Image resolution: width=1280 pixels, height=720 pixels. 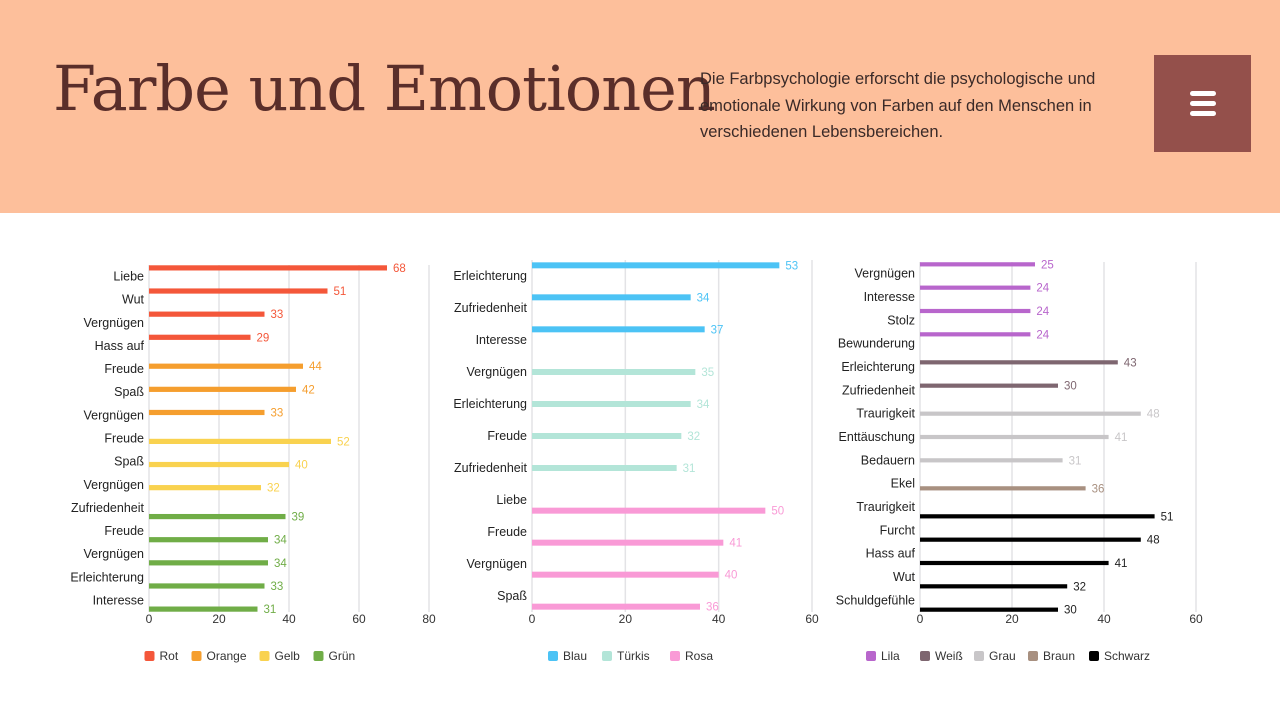 What do you see at coordinates (399, 269) in the screenshot?
I see `data-label: 68` at bounding box center [399, 269].